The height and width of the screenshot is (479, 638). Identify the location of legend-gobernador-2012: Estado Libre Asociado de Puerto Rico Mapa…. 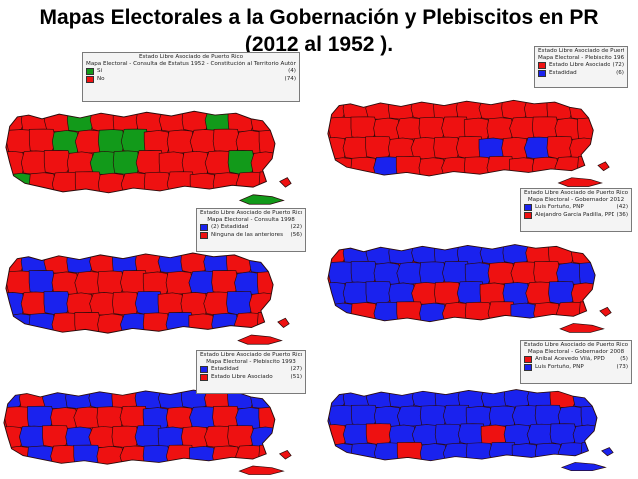
(576, 210).